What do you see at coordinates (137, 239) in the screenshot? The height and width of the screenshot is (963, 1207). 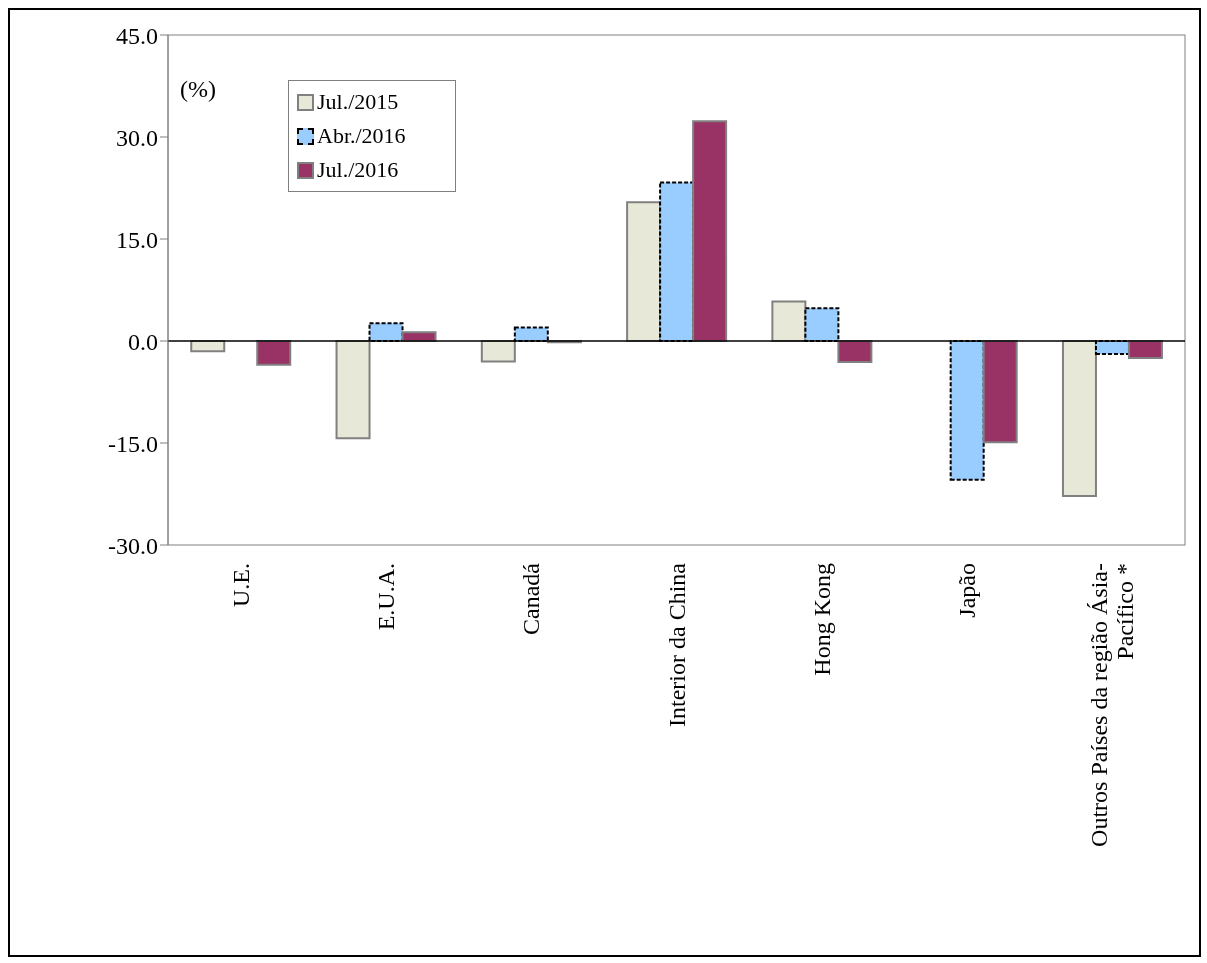 I see `y-tick-label: 15.0` at bounding box center [137, 239].